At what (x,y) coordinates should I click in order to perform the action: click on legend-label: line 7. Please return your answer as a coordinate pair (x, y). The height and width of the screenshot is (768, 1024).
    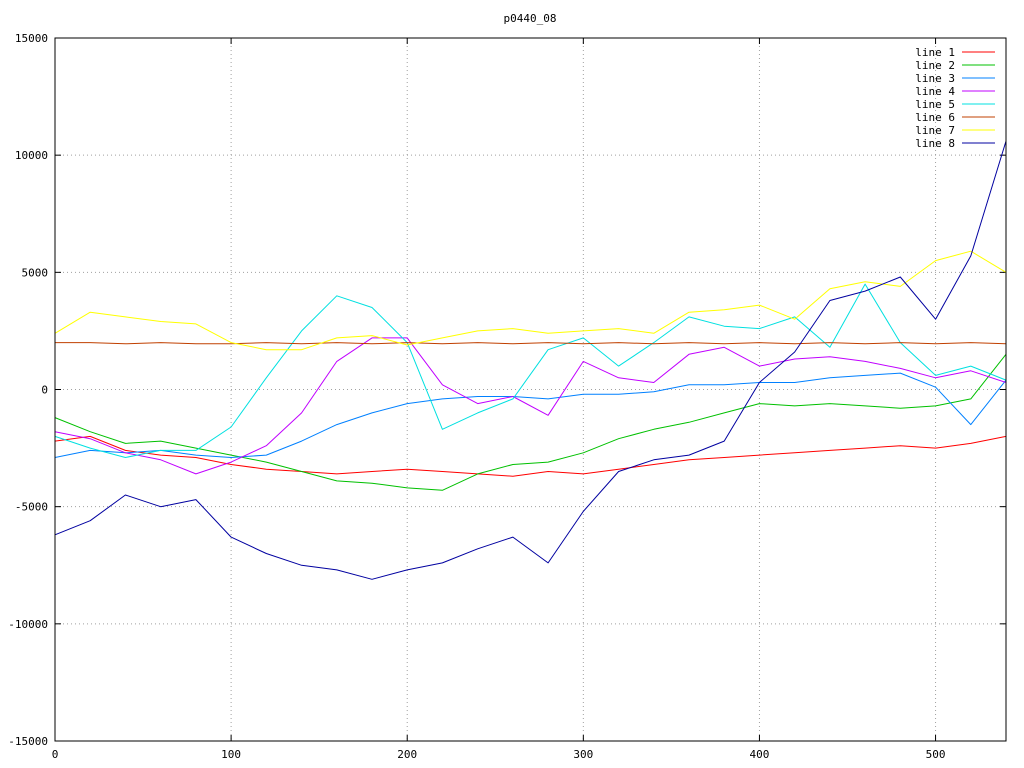
    Looking at the image, I should click on (935, 130).